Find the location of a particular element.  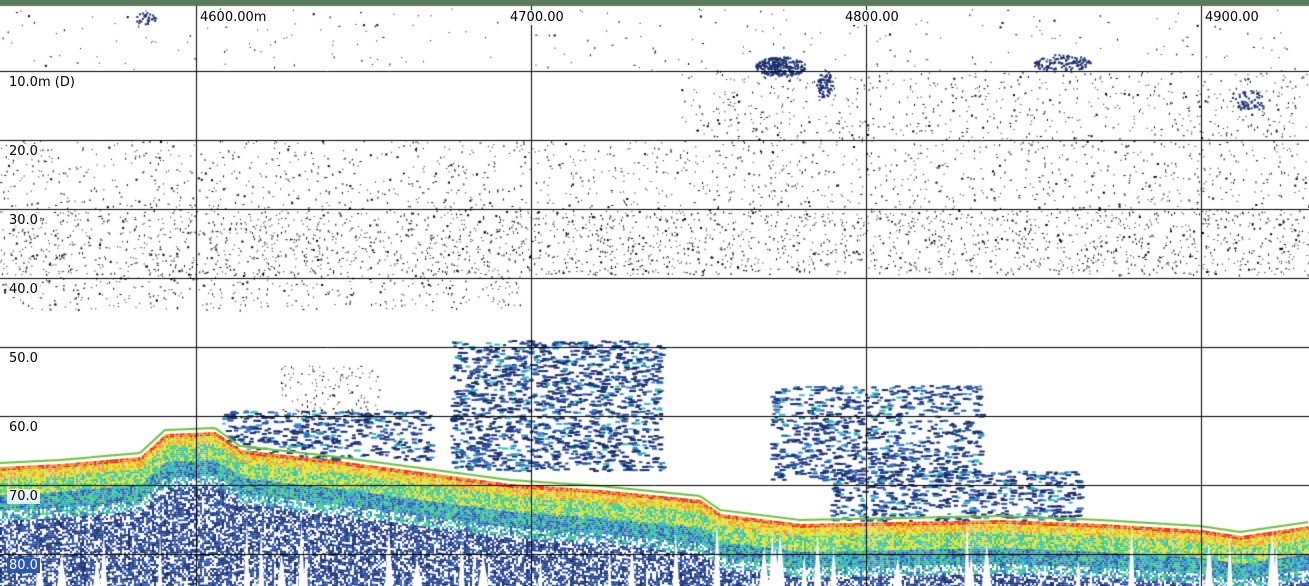

distance-label-4600: 4600.00m is located at coordinates (233, 17).